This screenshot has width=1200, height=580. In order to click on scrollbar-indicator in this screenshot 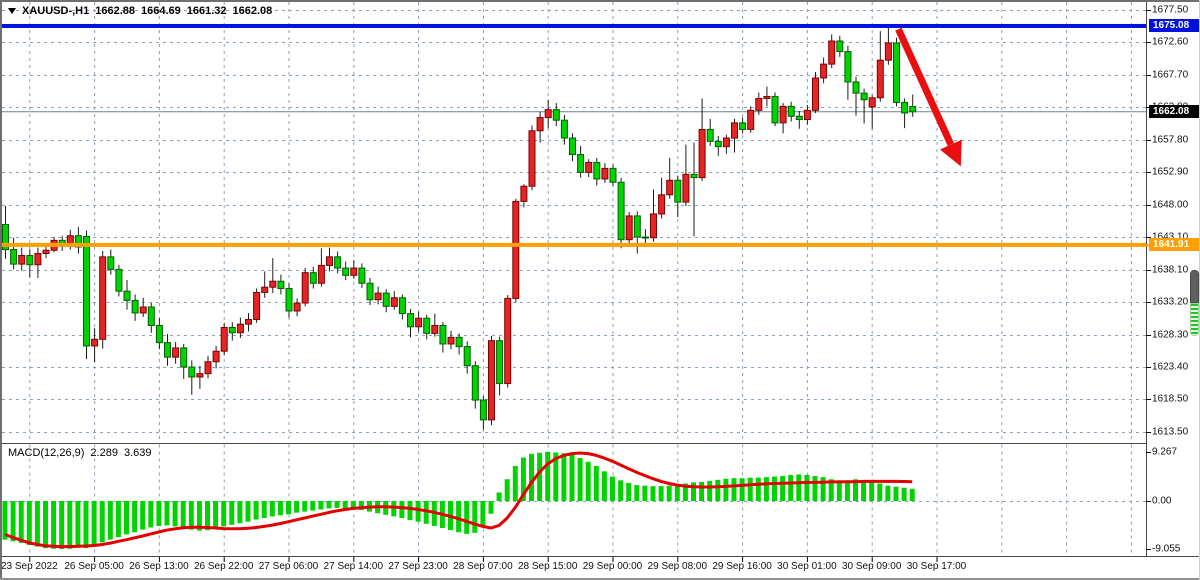, I will do `click(1194, 303)`.